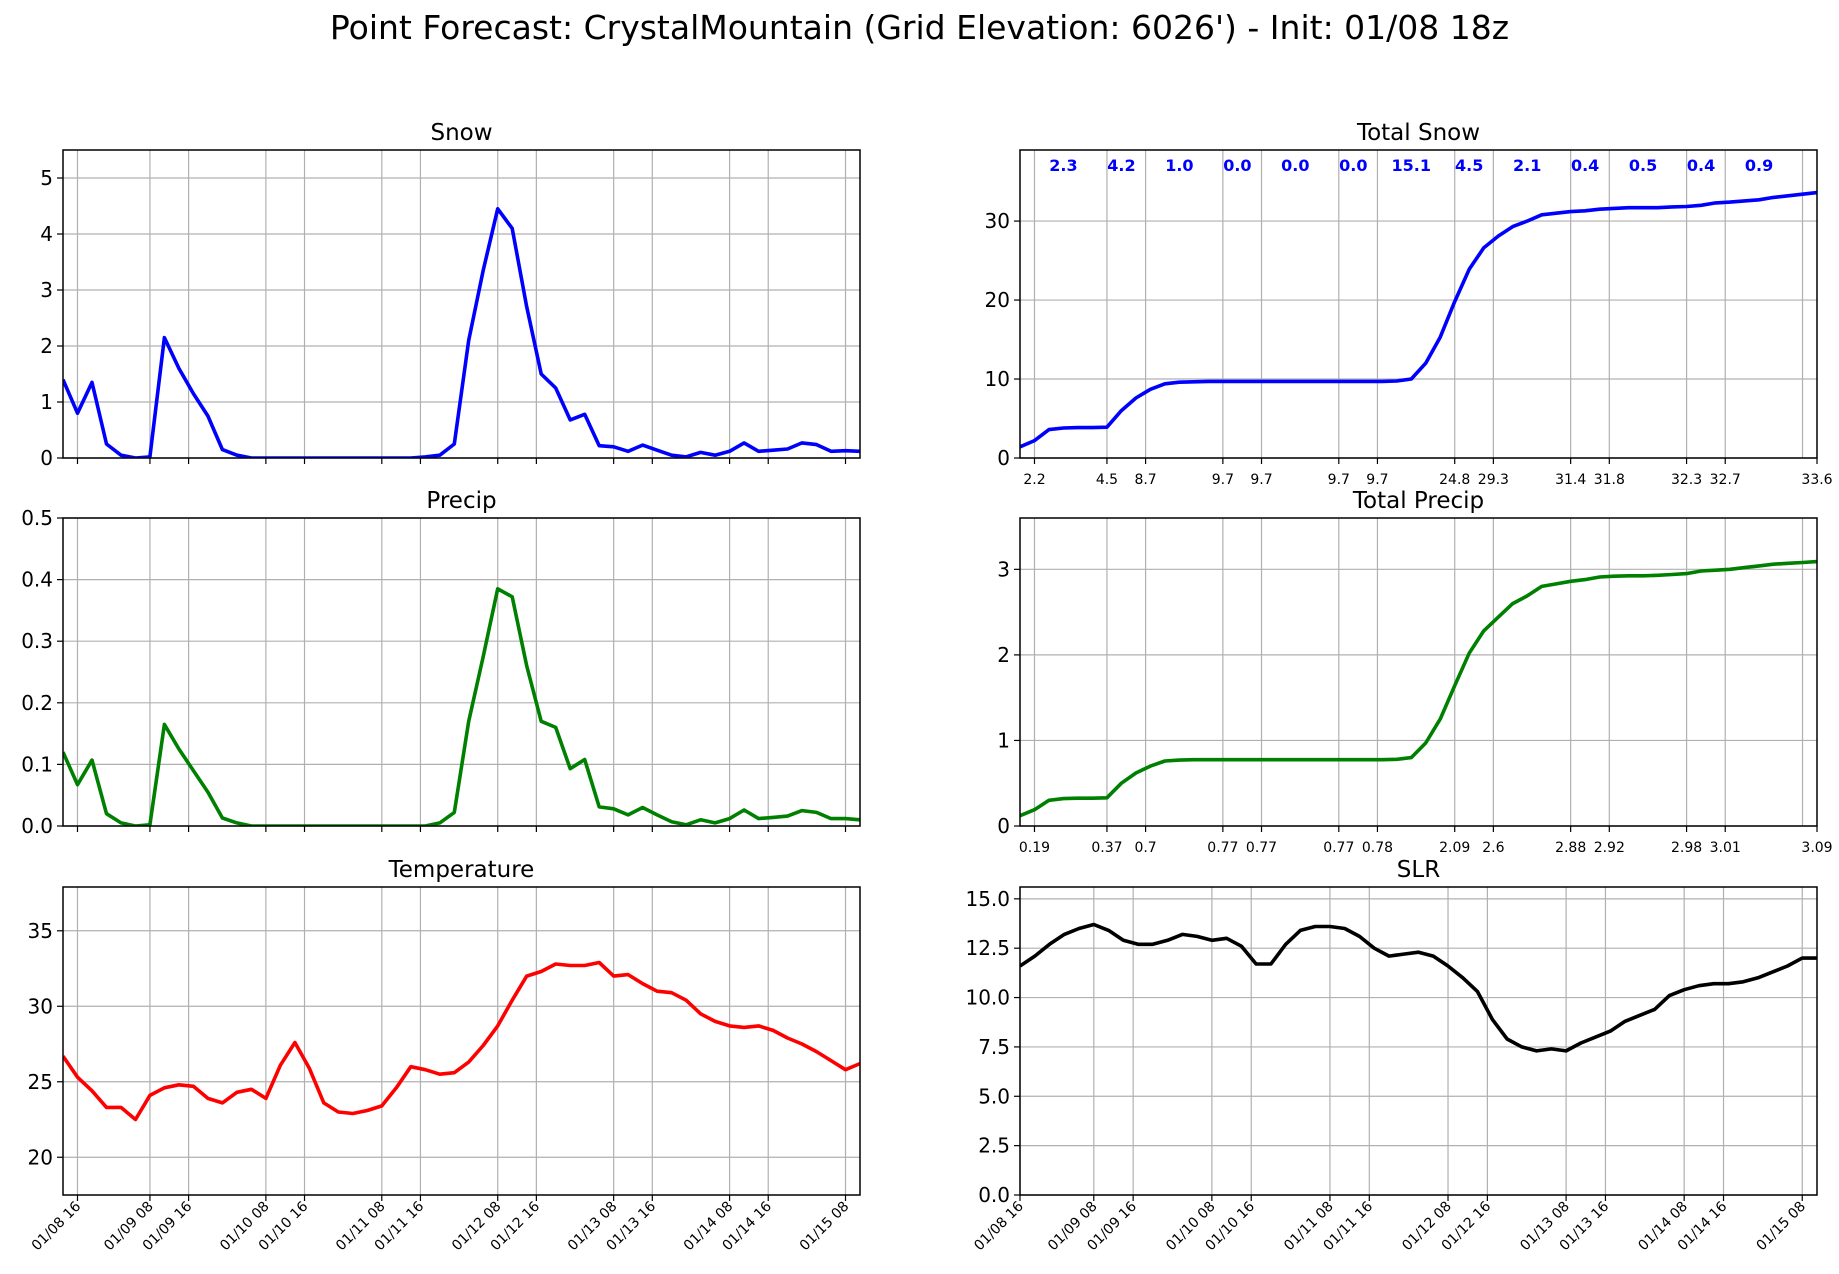  What do you see at coordinates (37, 764) in the screenshot?
I see `y-tick-label: 0.1` at bounding box center [37, 764].